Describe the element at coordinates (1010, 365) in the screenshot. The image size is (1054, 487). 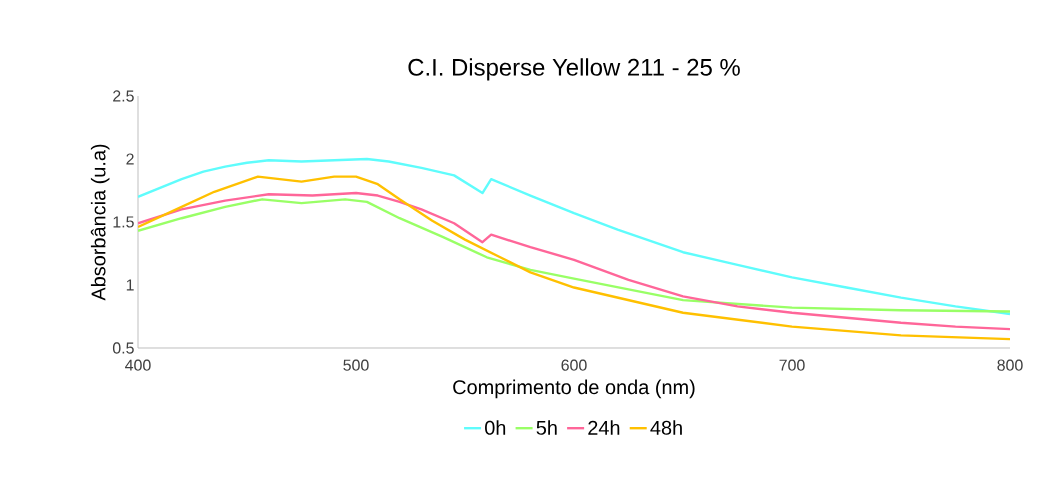
I see `x-tick-label: 800` at that location.